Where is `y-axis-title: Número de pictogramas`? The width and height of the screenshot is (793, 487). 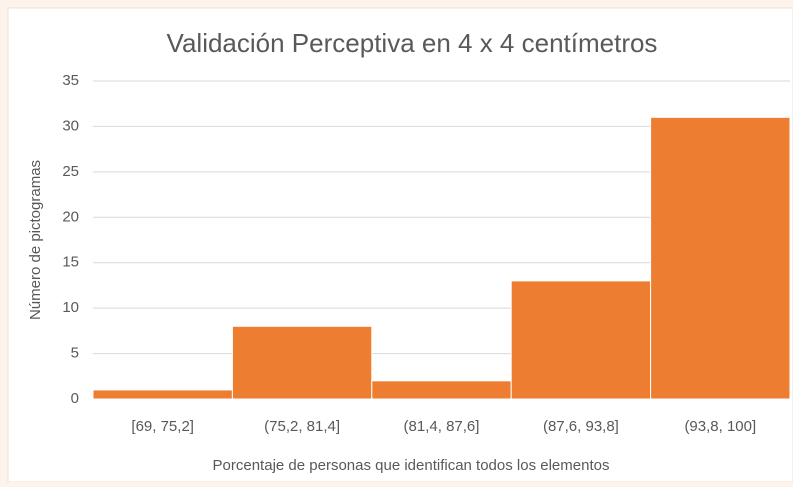
y-axis-title: Número de pictogramas is located at coordinates (35, 240).